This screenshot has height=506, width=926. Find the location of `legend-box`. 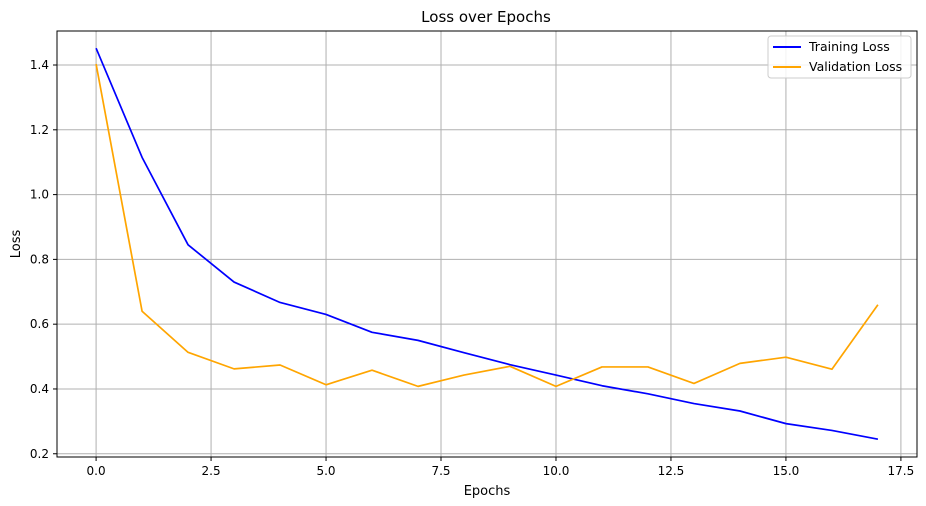

legend-box is located at coordinates (839, 57).